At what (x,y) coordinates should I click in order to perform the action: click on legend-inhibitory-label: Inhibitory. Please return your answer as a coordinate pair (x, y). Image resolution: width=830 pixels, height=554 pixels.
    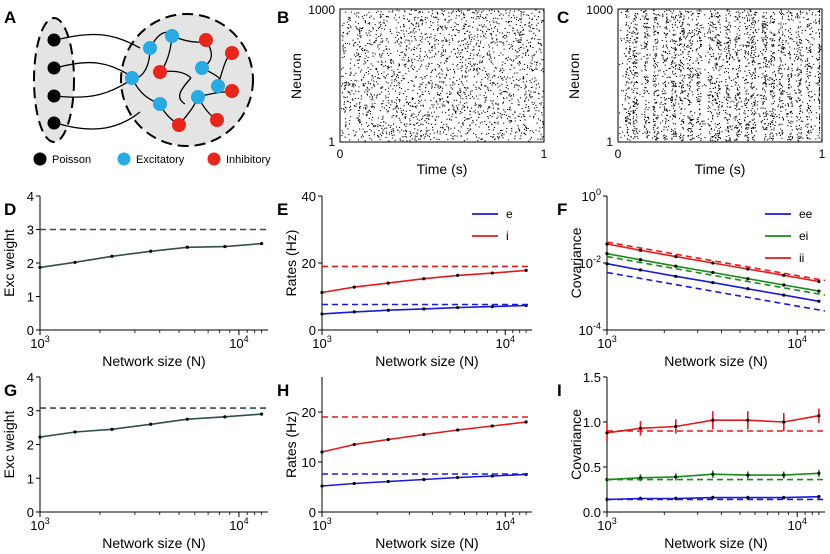
    Looking at the image, I should click on (248, 160).